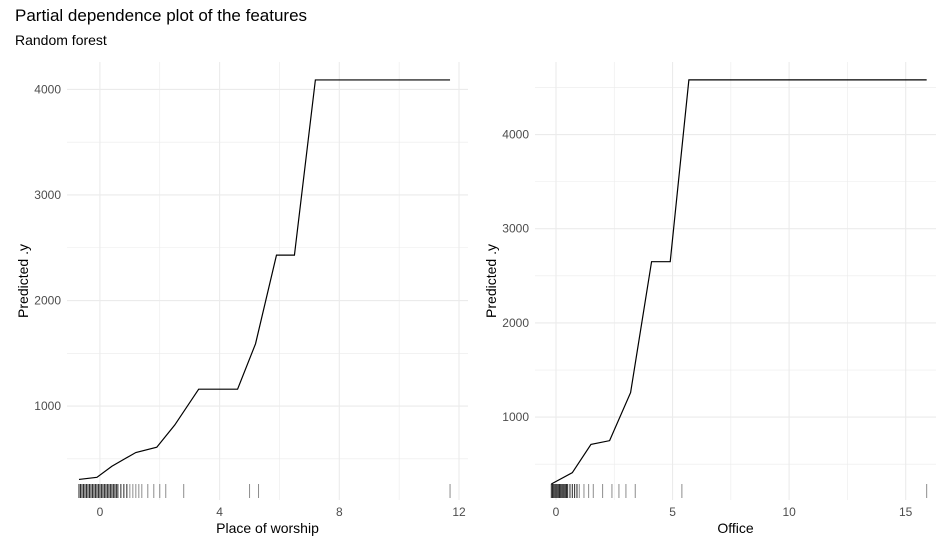 The image size is (951, 550). Describe the element at coordinates (459, 512) in the screenshot. I see `x-tick-label: 12` at that location.